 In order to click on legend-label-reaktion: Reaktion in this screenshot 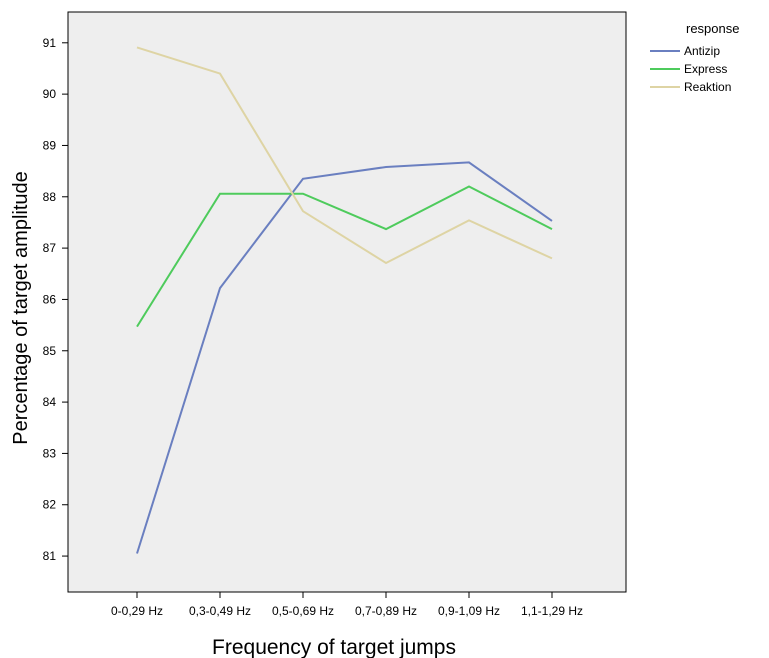, I will do `click(707, 87)`.